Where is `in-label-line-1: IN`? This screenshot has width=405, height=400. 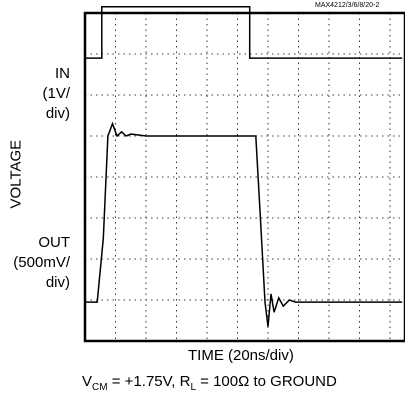
in-label-line-1: IN is located at coordinates (62, 73).